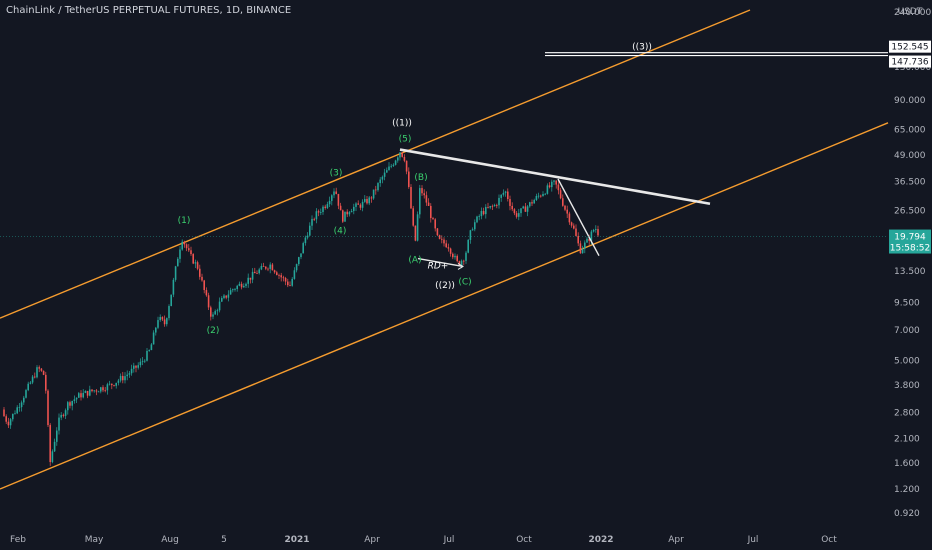  I want to click on y-tick-label: 90.000, so click(910, 101).